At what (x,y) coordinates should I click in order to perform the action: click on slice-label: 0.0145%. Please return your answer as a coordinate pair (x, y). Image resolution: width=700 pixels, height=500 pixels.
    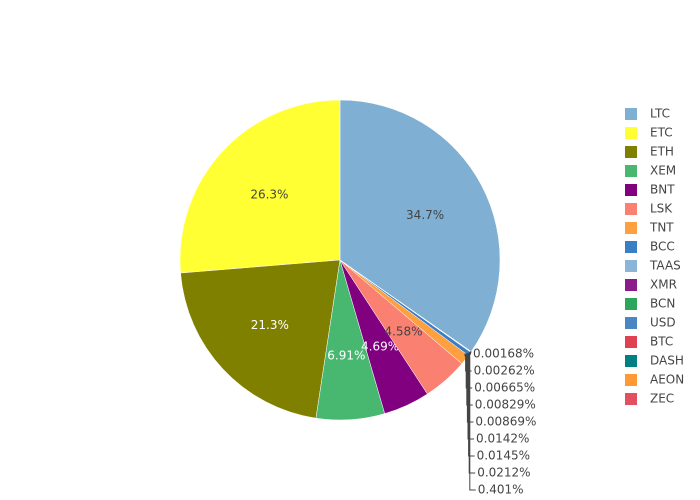
    Looking at the image, I should click on (503, 456).